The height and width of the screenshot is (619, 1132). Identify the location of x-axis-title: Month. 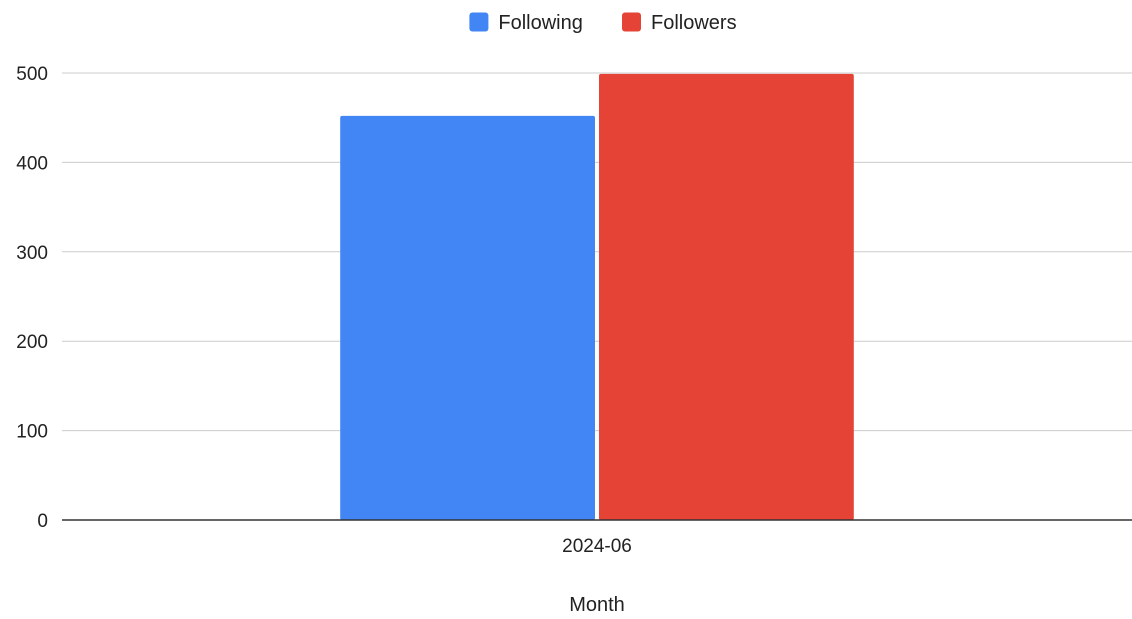
(597, 605).